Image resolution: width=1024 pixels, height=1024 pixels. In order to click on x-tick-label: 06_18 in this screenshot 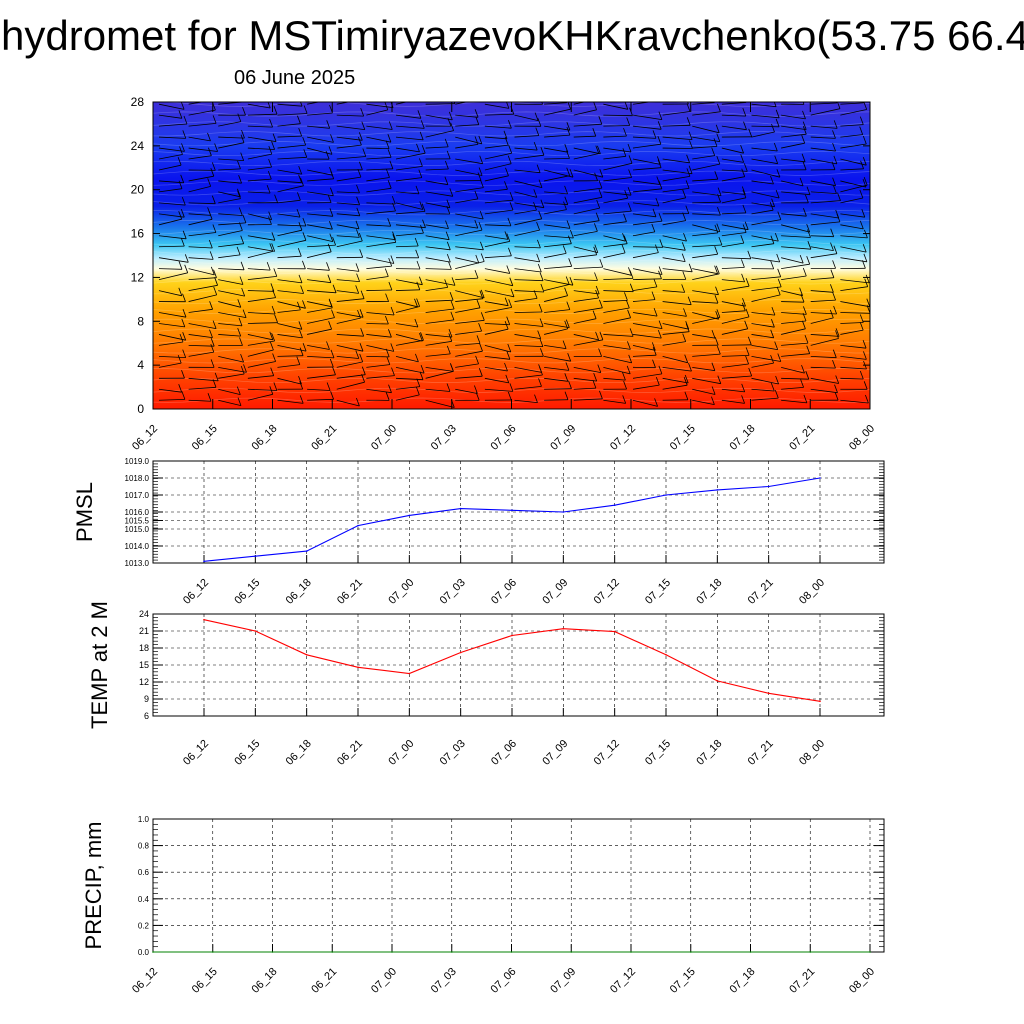, I will do `click(299, 753)`.